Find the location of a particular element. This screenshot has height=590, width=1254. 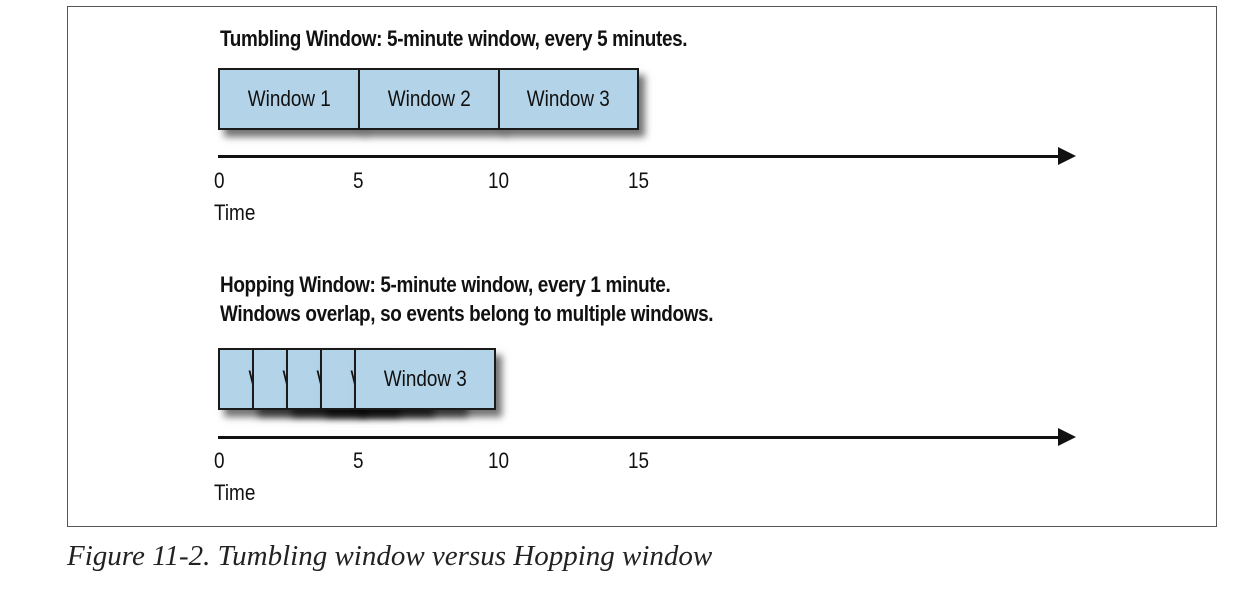

tumbling-time-axis is located at coordinates (639, 156).